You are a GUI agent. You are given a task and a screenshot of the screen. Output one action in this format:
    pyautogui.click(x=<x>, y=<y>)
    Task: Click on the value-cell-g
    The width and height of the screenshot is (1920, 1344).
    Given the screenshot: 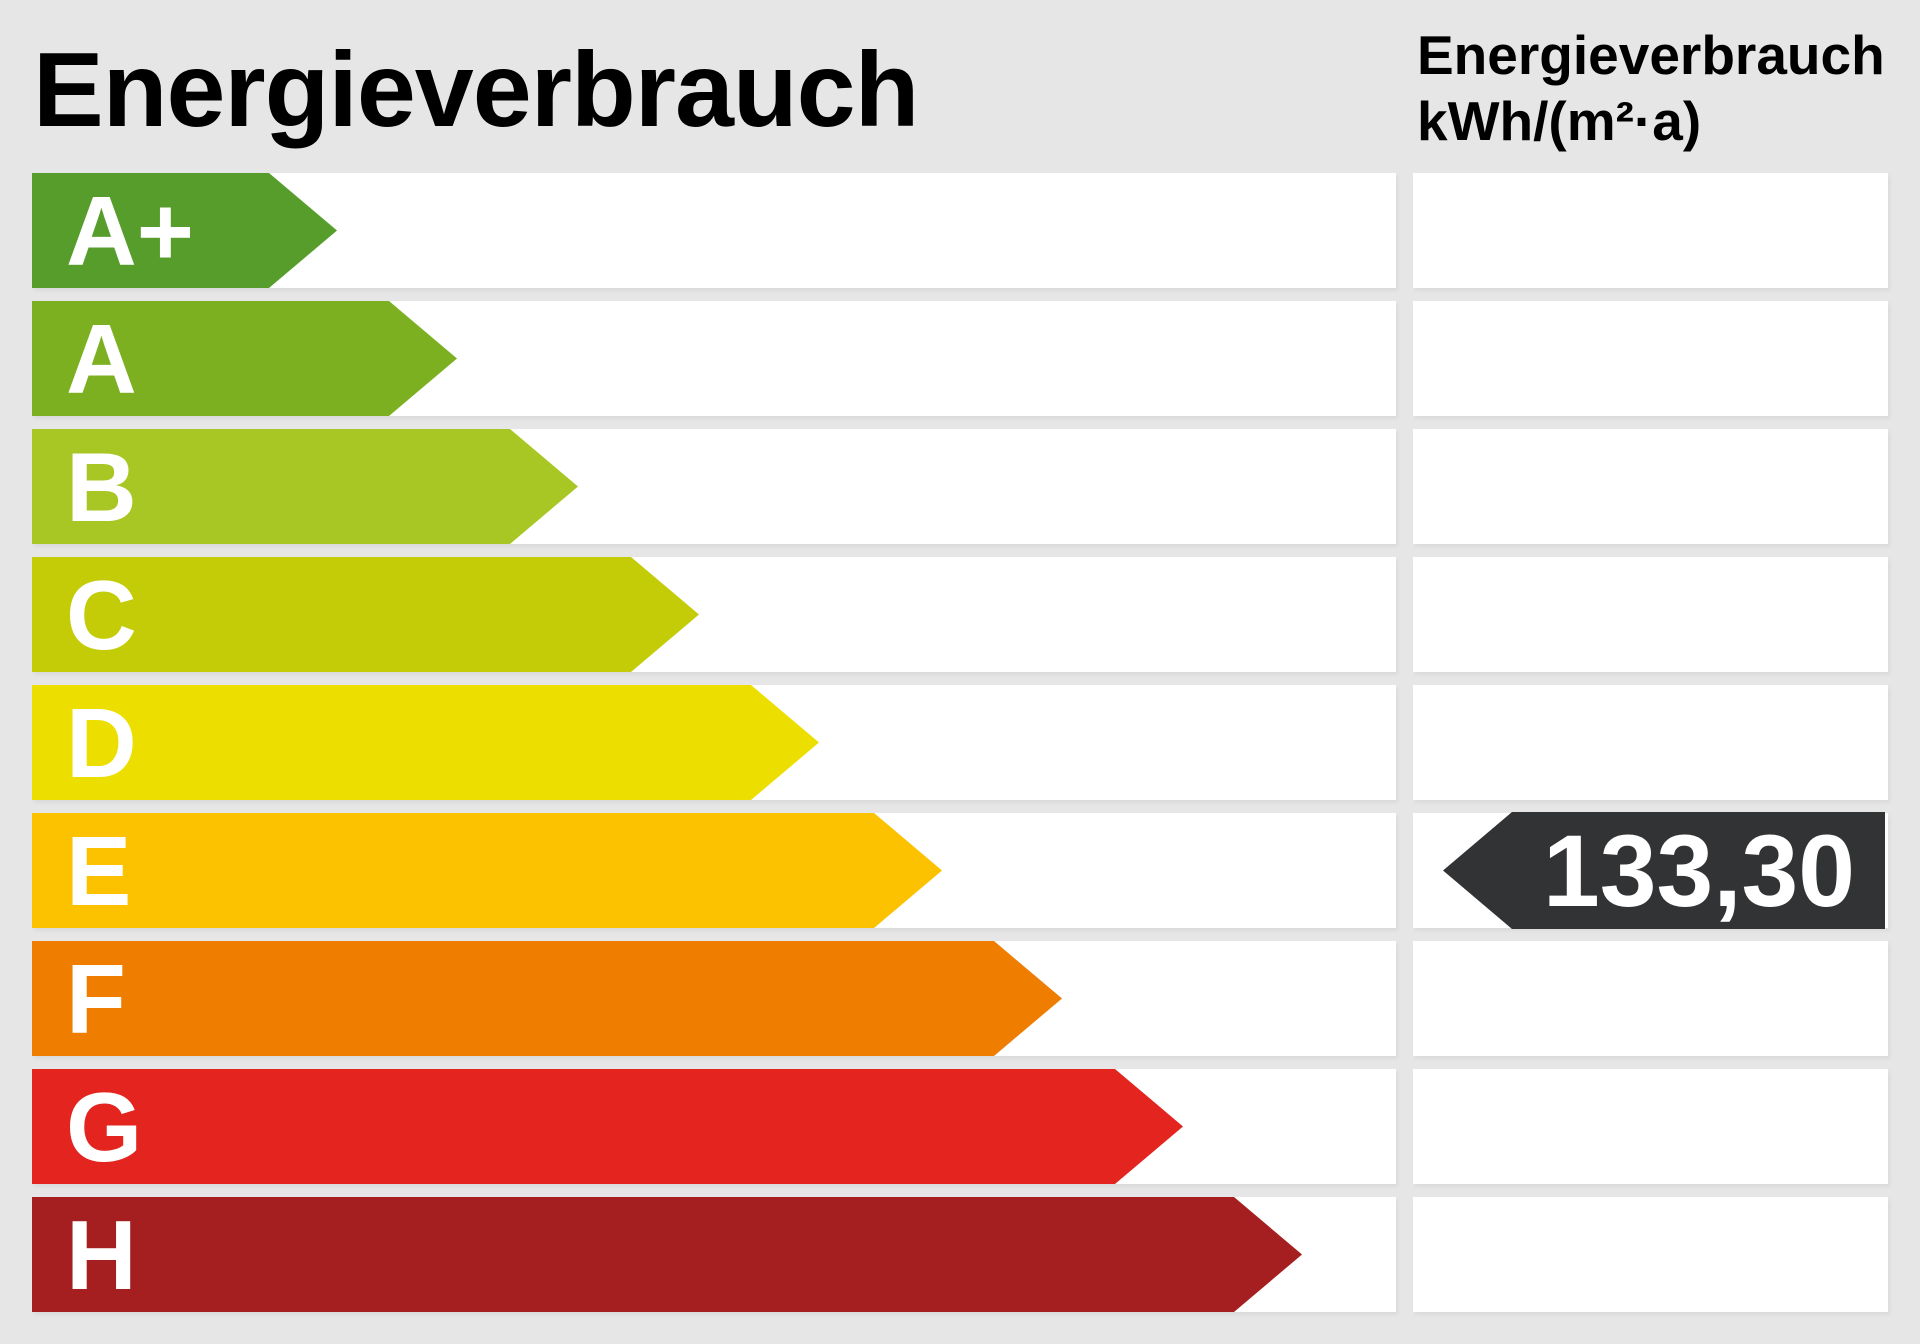 What is the action you would take?
    pyautogui.click(x=1650, y=1126)
    